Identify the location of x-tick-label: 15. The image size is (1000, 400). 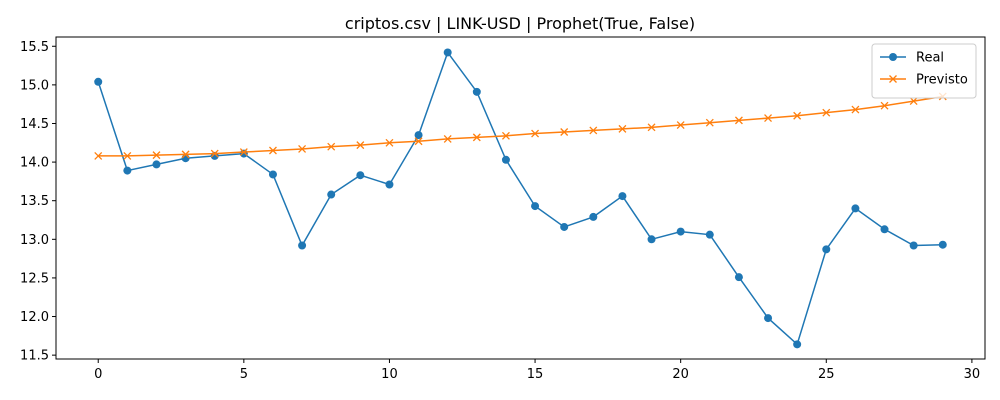
(535, 374).